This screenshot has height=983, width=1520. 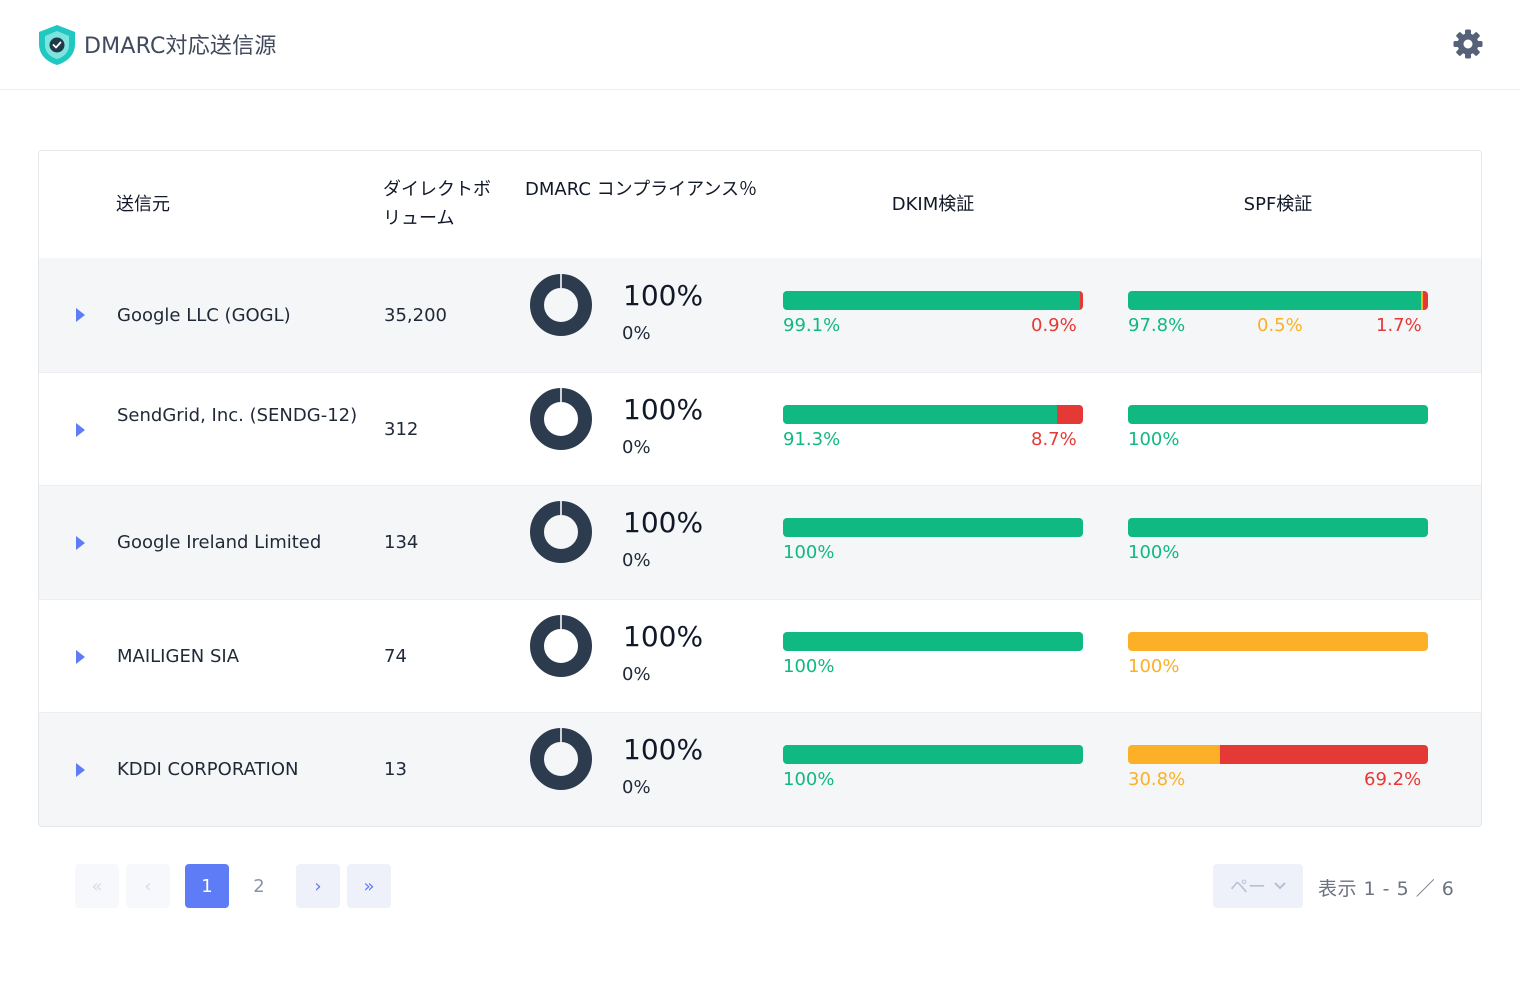 What do you see at coordinates (180, 46) in the screenshot?
I see `app-title: DMARC対応送信源` at bounding box center [180, 46].